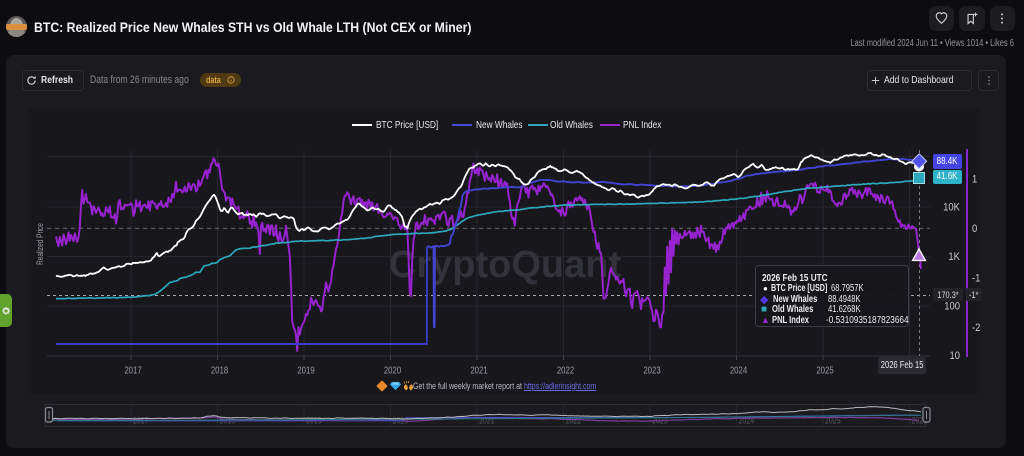 The width and height of the screenshot is (1024, 456). Describe the element at coordinates (920, 421) in the screenshot. I see `svg-text: 2026` at that location.